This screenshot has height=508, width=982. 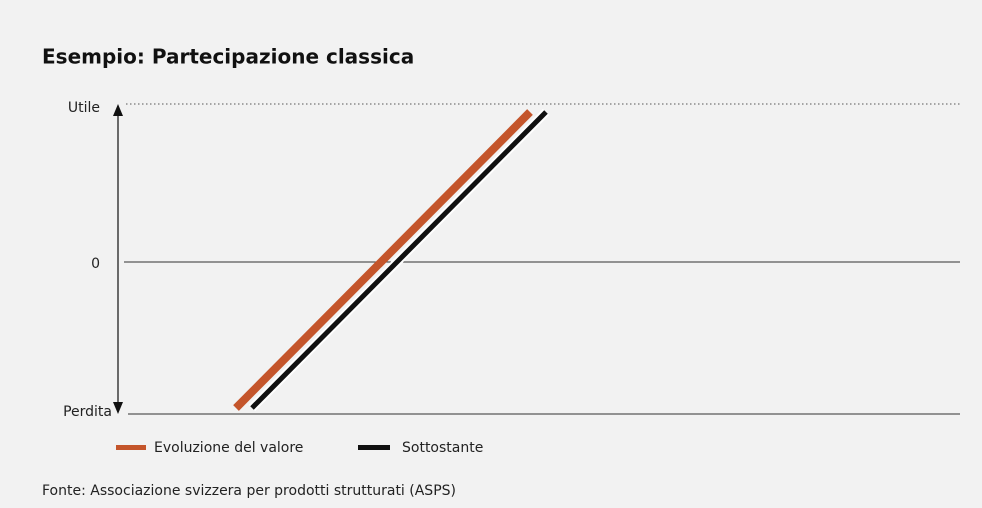 I want to click on legend-label: Evoluzione del valore, so click(x=228, y=448).